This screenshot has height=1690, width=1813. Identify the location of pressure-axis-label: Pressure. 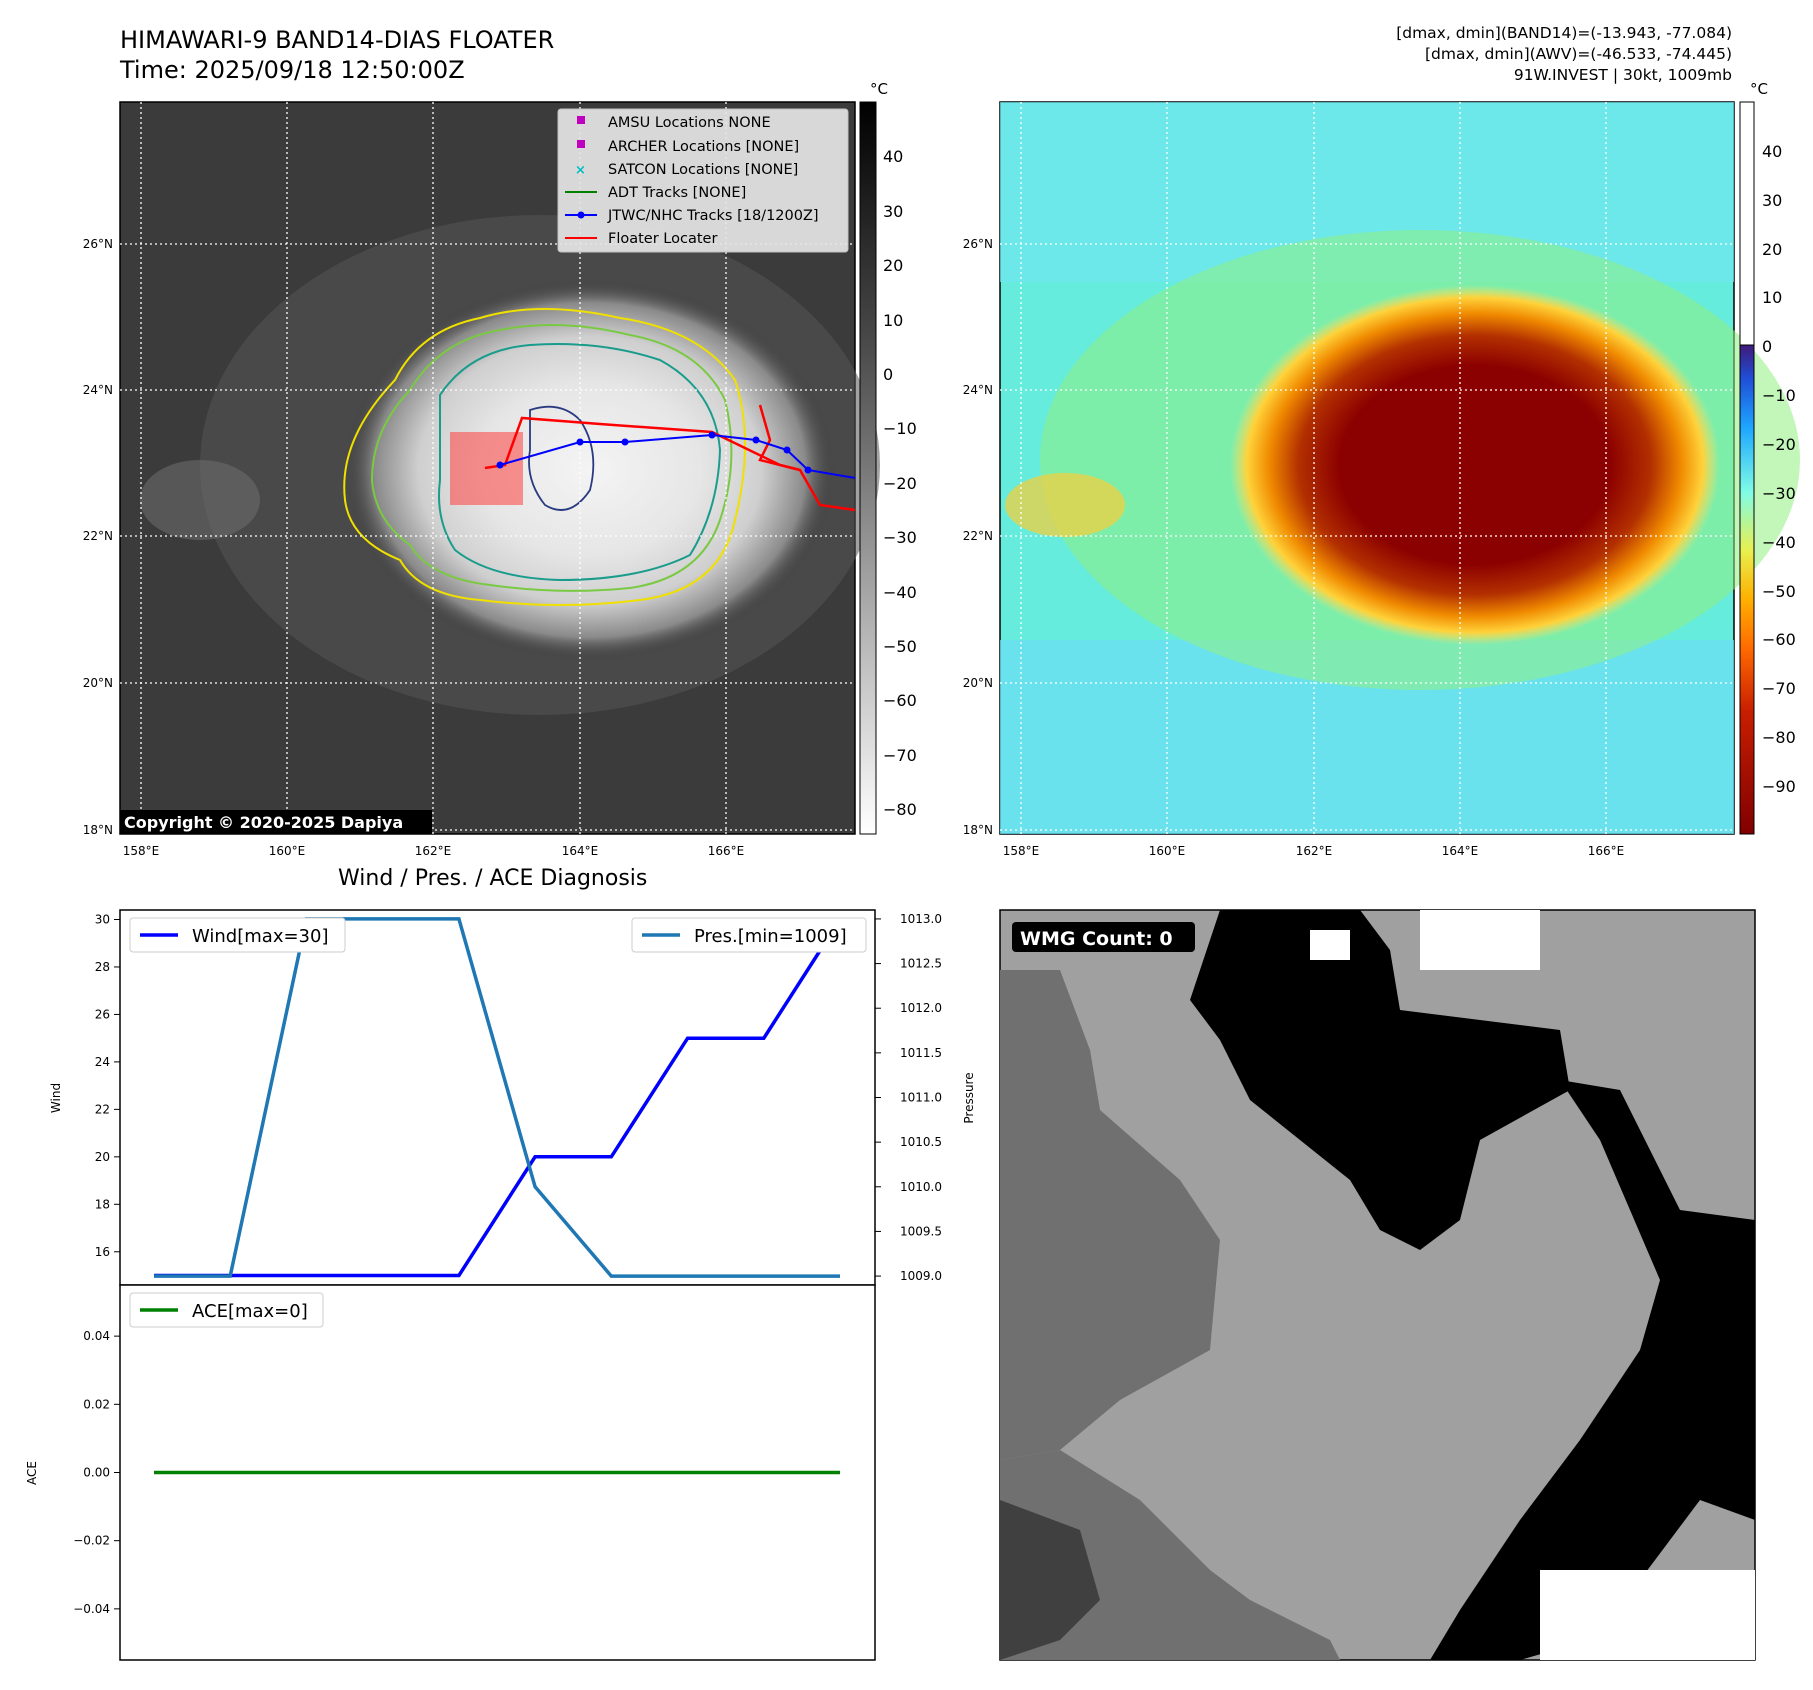
(969, 1097).